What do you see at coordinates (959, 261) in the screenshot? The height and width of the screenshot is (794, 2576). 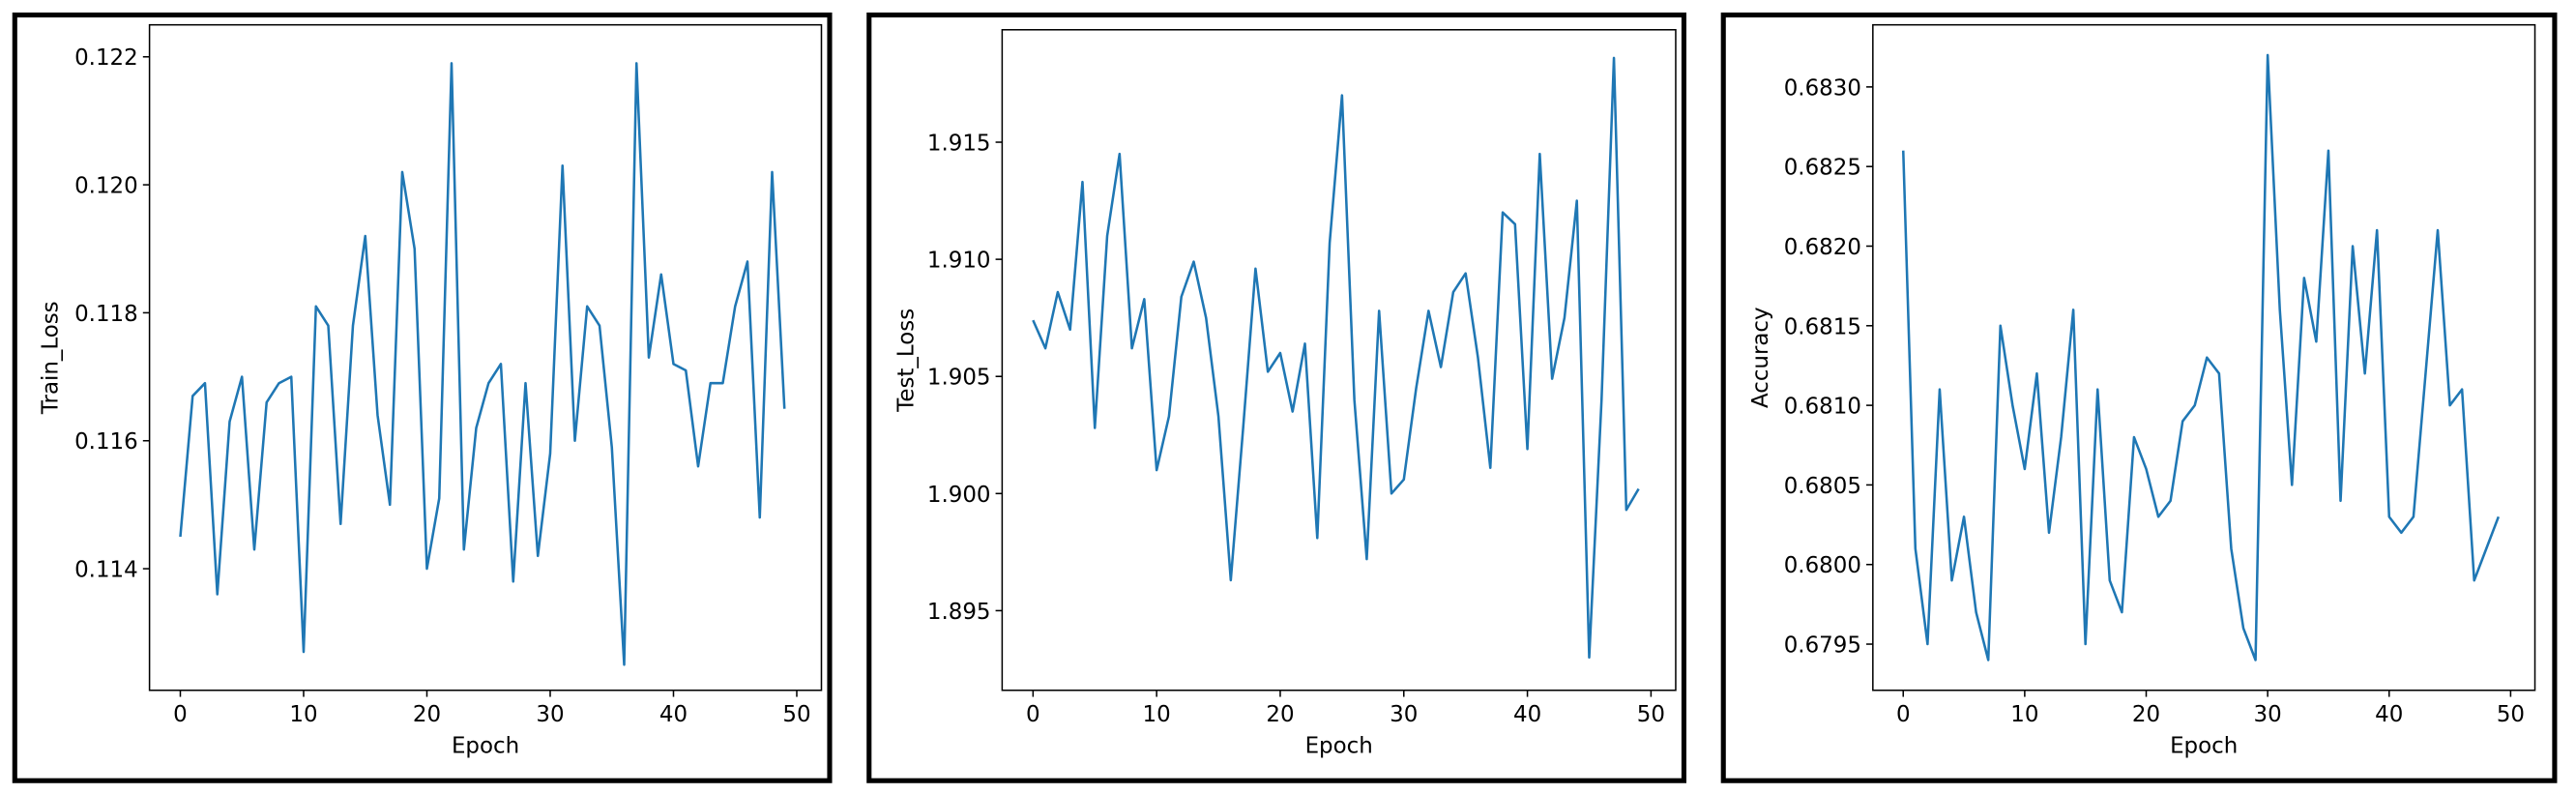 I see `y-tick-label: 1.910` at bounding box center [959, 261].